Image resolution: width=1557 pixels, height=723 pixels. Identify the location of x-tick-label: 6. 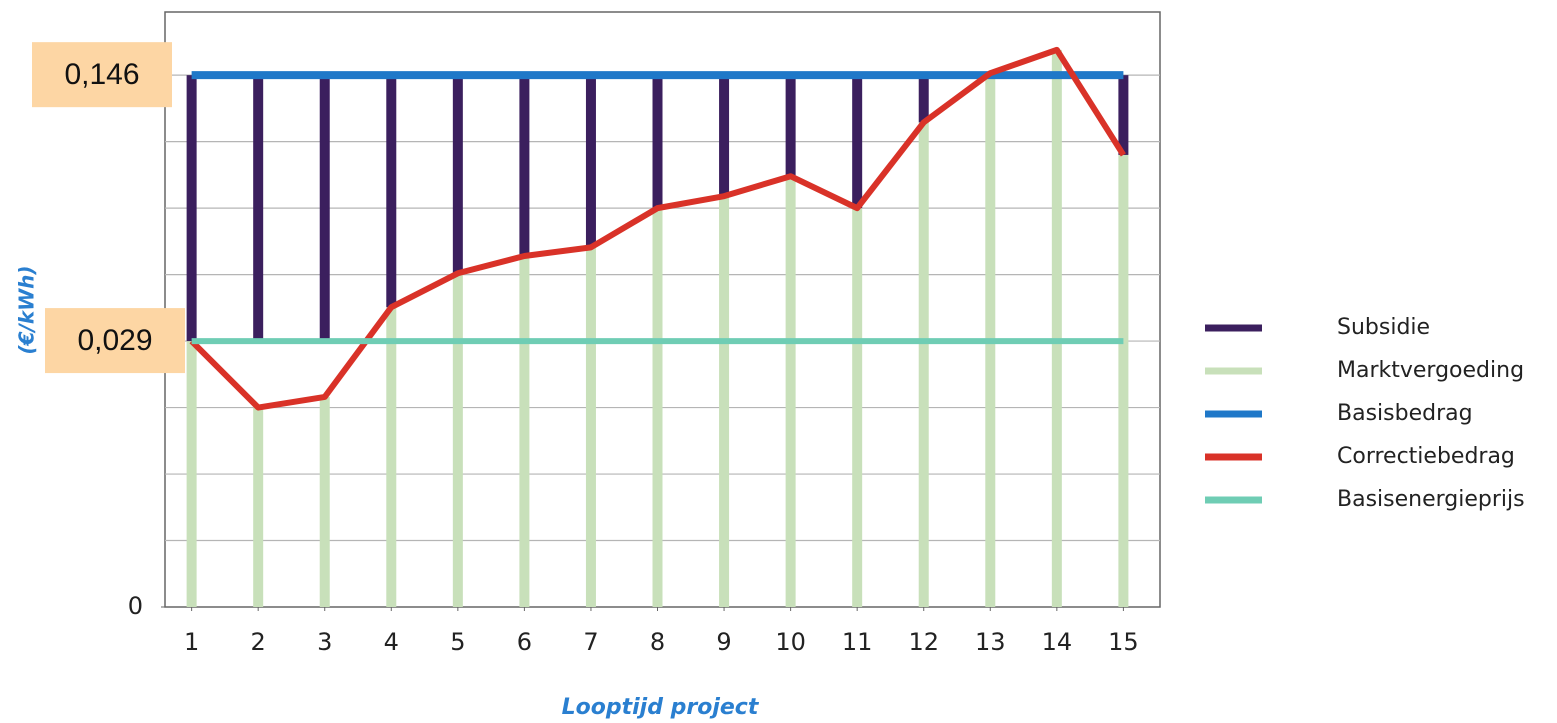
(524, 642).